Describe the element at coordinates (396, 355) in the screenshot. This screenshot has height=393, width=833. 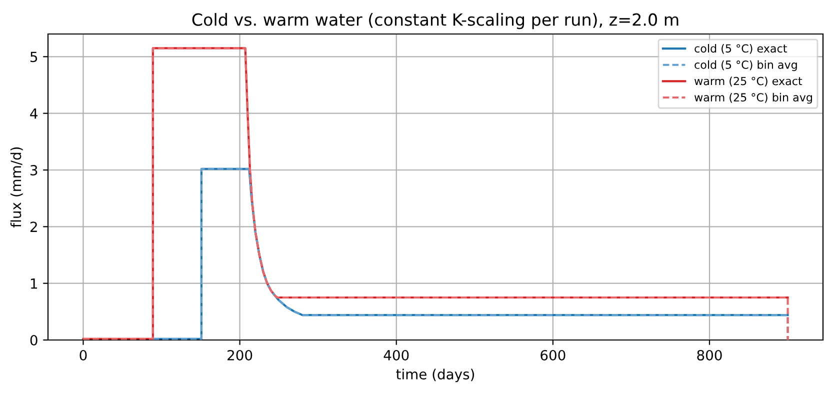
I see `x-tick-label: 400` at that location.